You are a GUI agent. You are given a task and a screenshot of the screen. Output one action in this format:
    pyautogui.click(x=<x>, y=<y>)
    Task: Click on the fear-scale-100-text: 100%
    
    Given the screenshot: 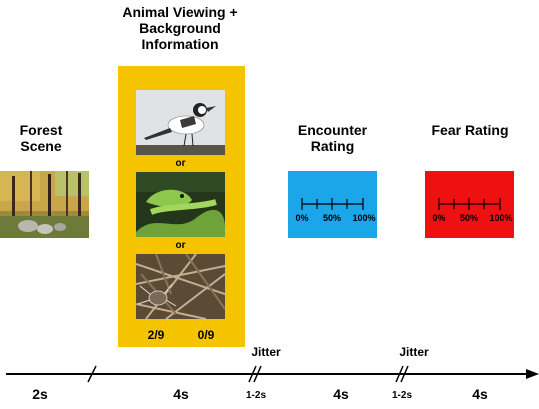 What is the action you would take?
    pyautogui.click(x=501, y=218)
    